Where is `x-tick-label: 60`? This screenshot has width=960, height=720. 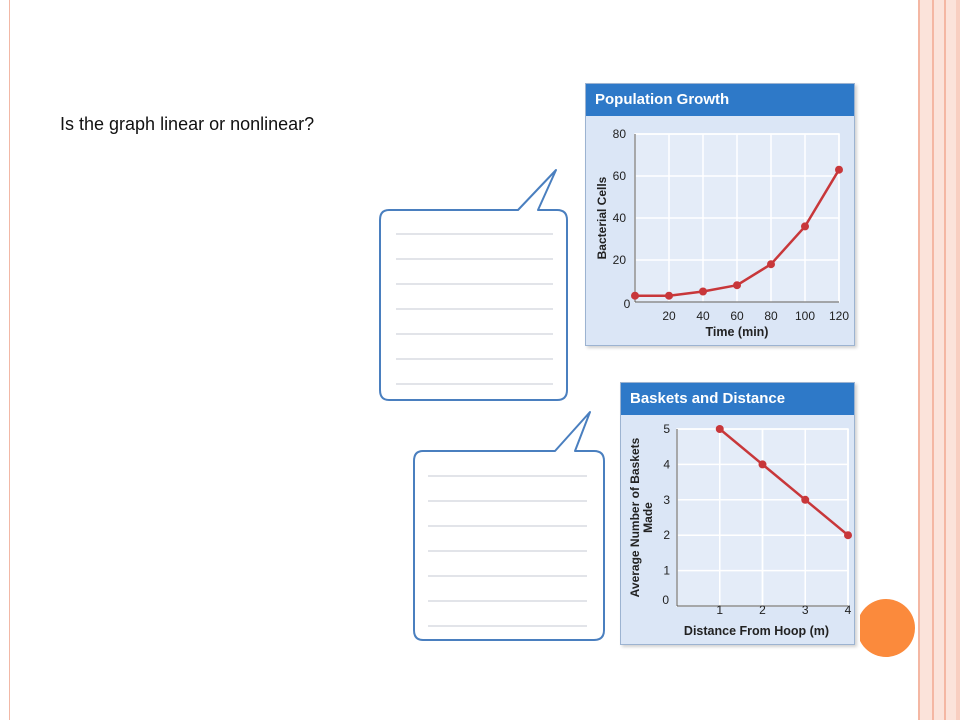 x-tick-label: 60 is located at coordinates (737, 316).